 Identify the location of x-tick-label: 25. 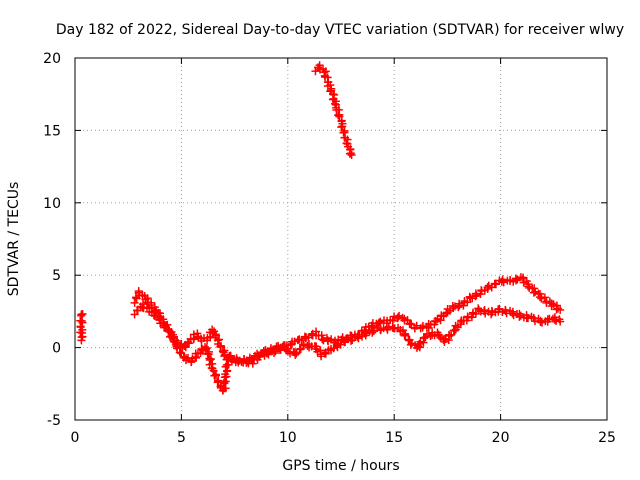
(607, 438).